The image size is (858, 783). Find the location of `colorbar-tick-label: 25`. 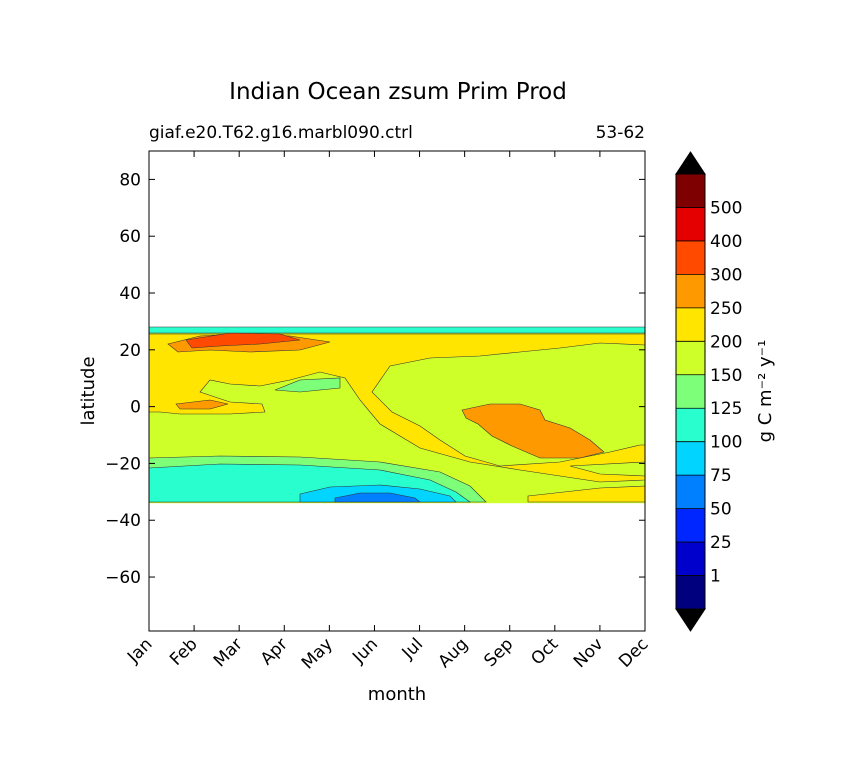

colorbar-tick-label: 25 is located at coordinates (721, 543).